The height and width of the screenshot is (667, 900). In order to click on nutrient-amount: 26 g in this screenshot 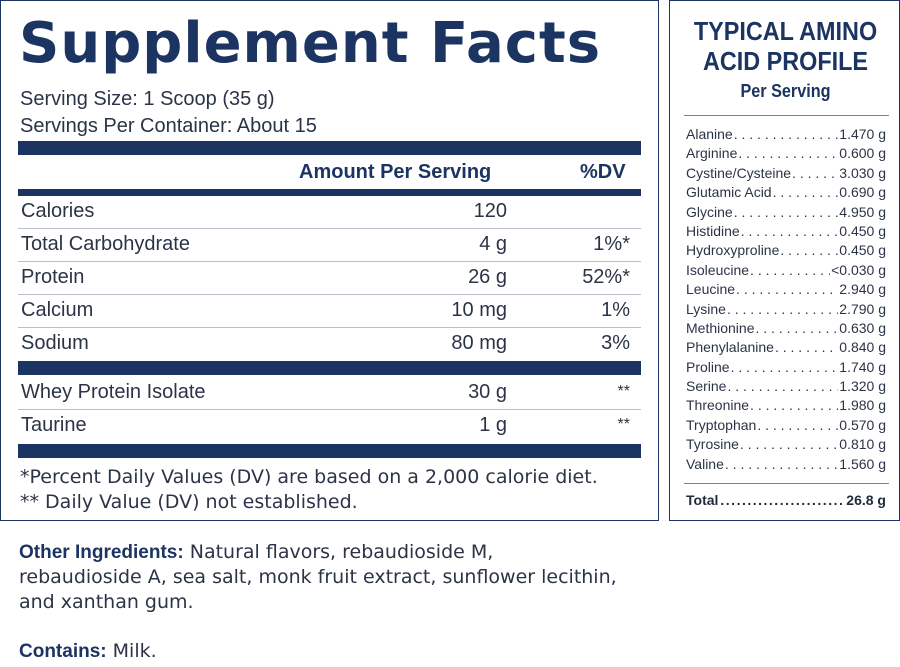, I will do `click(487, 277)`.